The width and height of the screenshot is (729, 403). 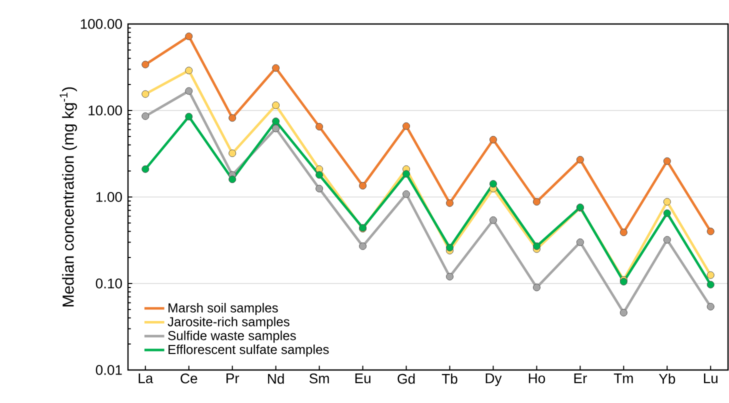 What do you see at coordinates (450, 379) in the screenshot?
I see `x-tick-label: Tb` at bounding box center [450, 379].